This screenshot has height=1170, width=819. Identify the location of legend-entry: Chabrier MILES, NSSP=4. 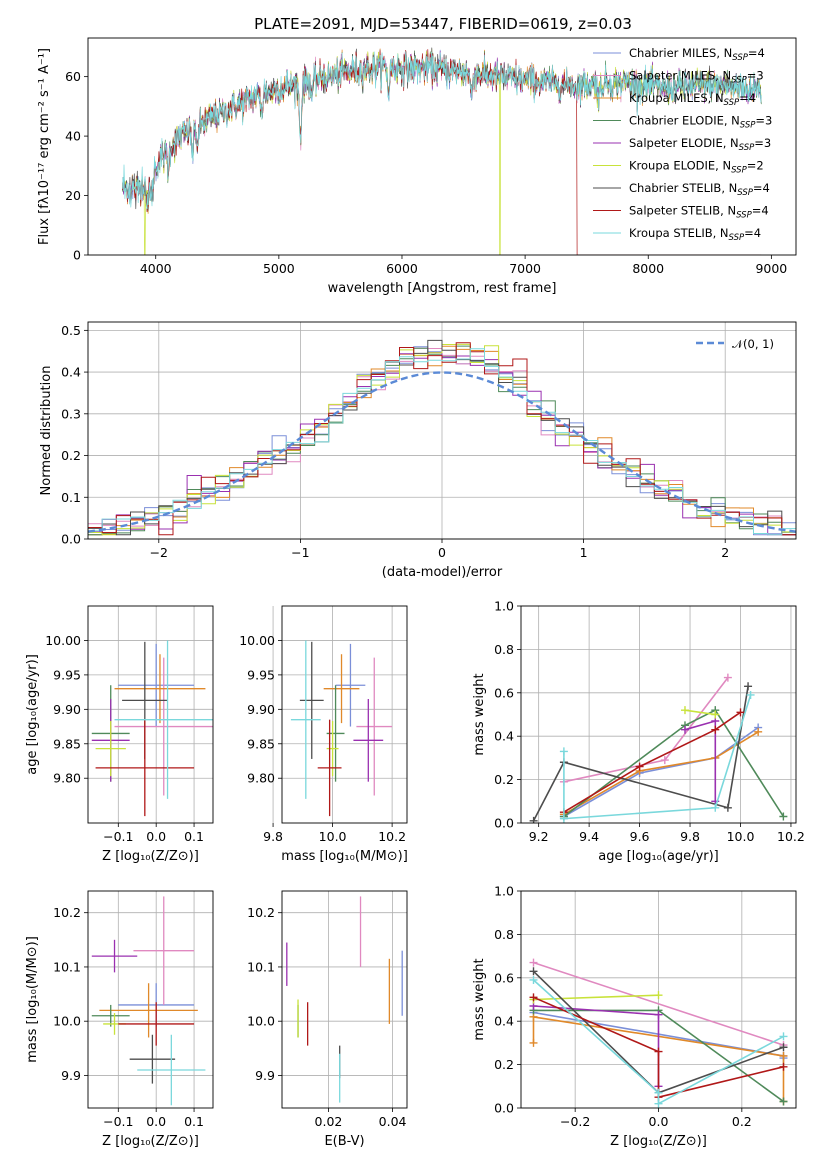
(697, 54).